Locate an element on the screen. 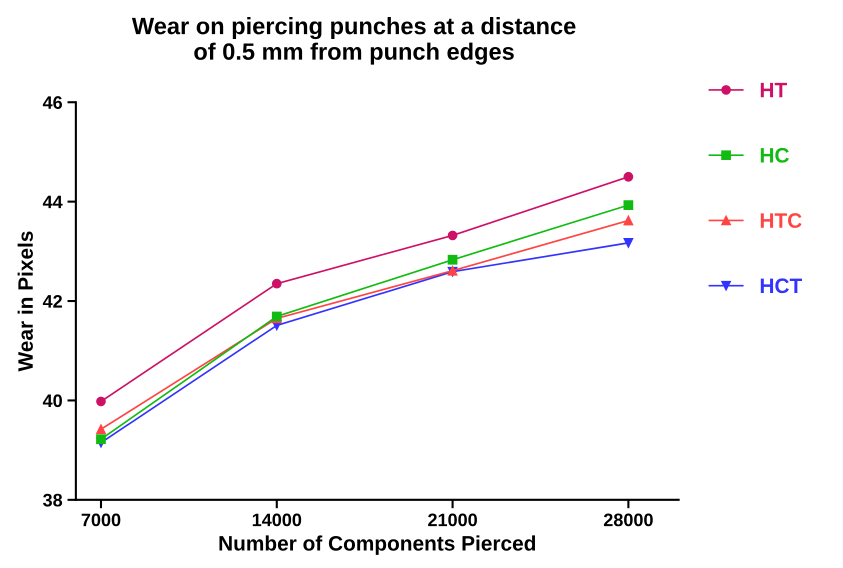 Image resolution: width=843 pixels, height=568 pixels. y-axis-title: Wear in Pixels is located at coordinates (25, 301).